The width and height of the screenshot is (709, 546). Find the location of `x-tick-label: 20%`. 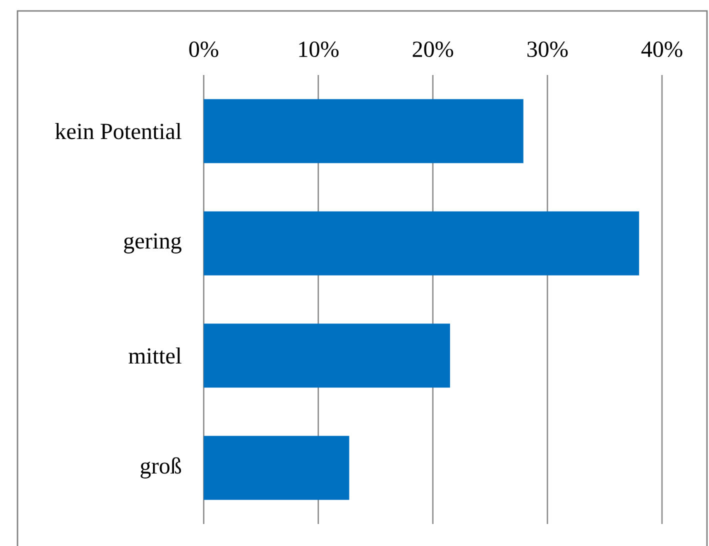

x-tick-label: 20% is located at coordinates (433, 50).